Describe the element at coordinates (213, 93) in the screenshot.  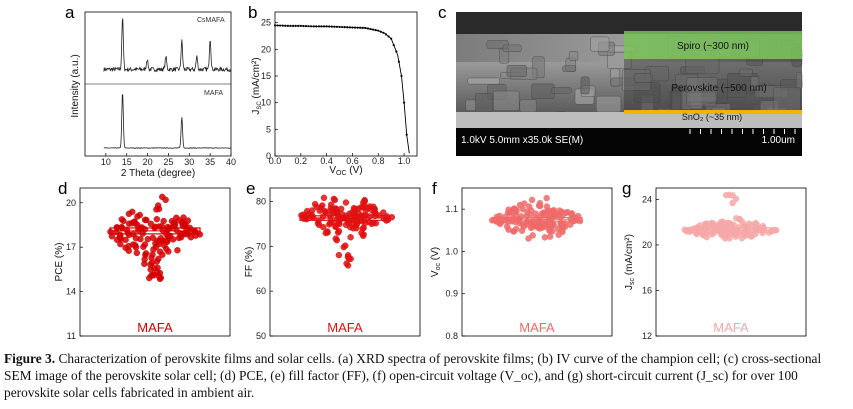
I see `xrd-label-mafa: MAFA` at that location.